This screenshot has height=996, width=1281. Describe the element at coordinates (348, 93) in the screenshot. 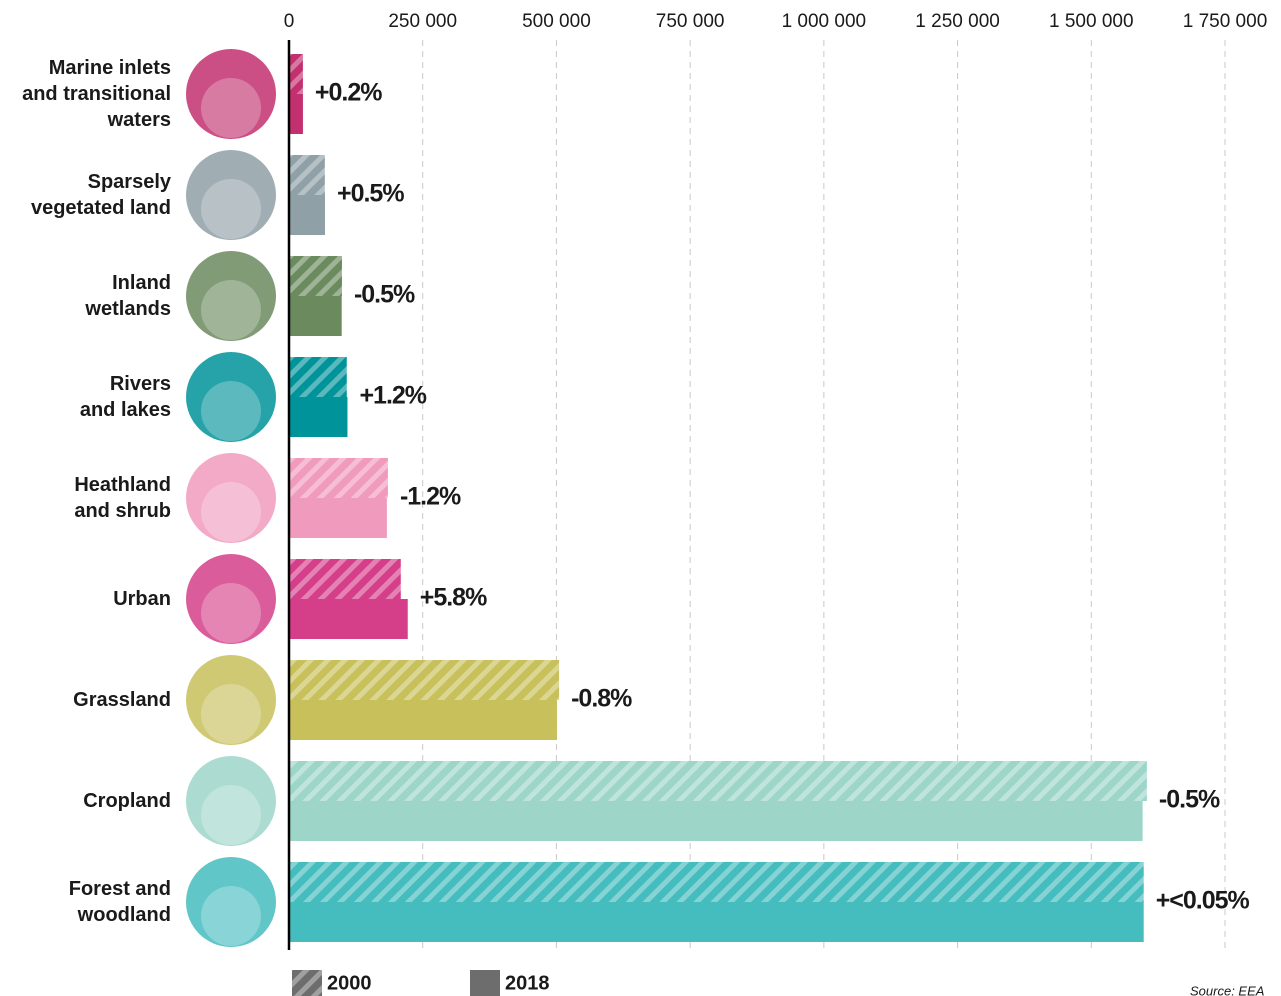

I see `change-label: +0.2%` at that location.